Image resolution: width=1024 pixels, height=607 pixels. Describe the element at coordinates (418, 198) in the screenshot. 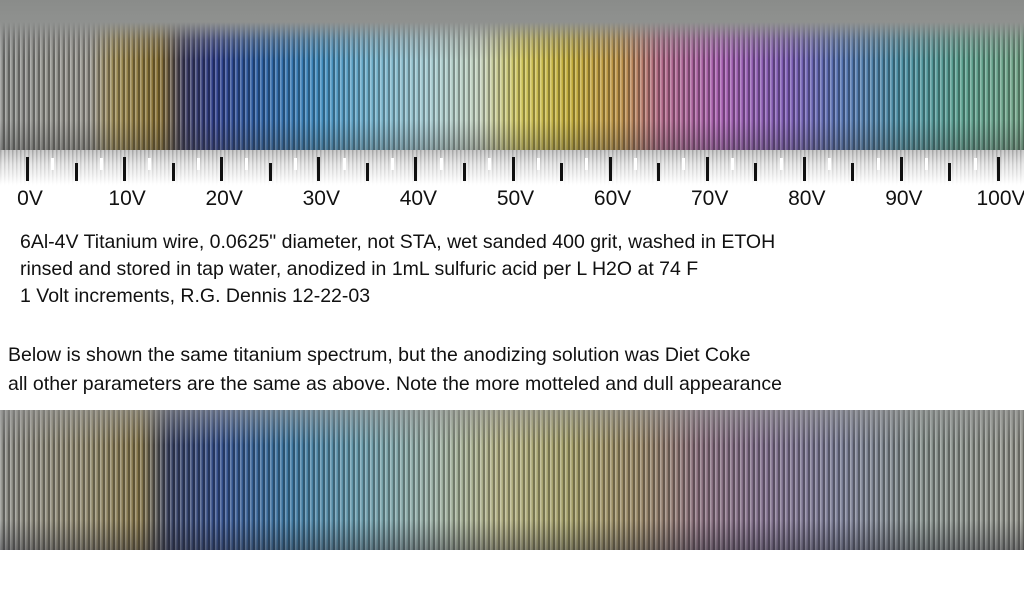

I see `scale-label: 40V` at that location.